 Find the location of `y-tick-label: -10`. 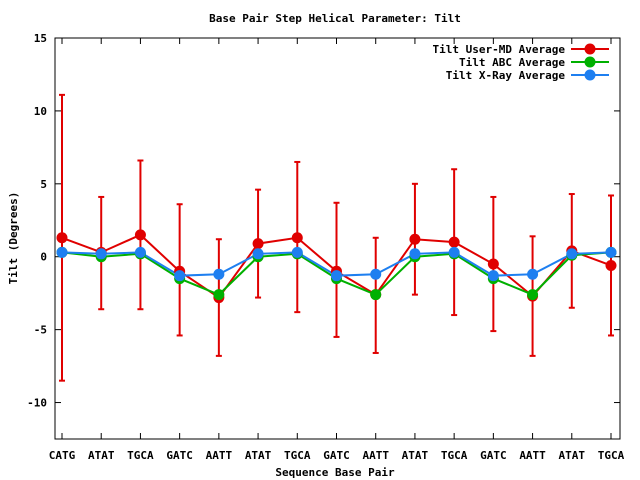

y-tick-label: -10 is located at coordinates (37, 403).